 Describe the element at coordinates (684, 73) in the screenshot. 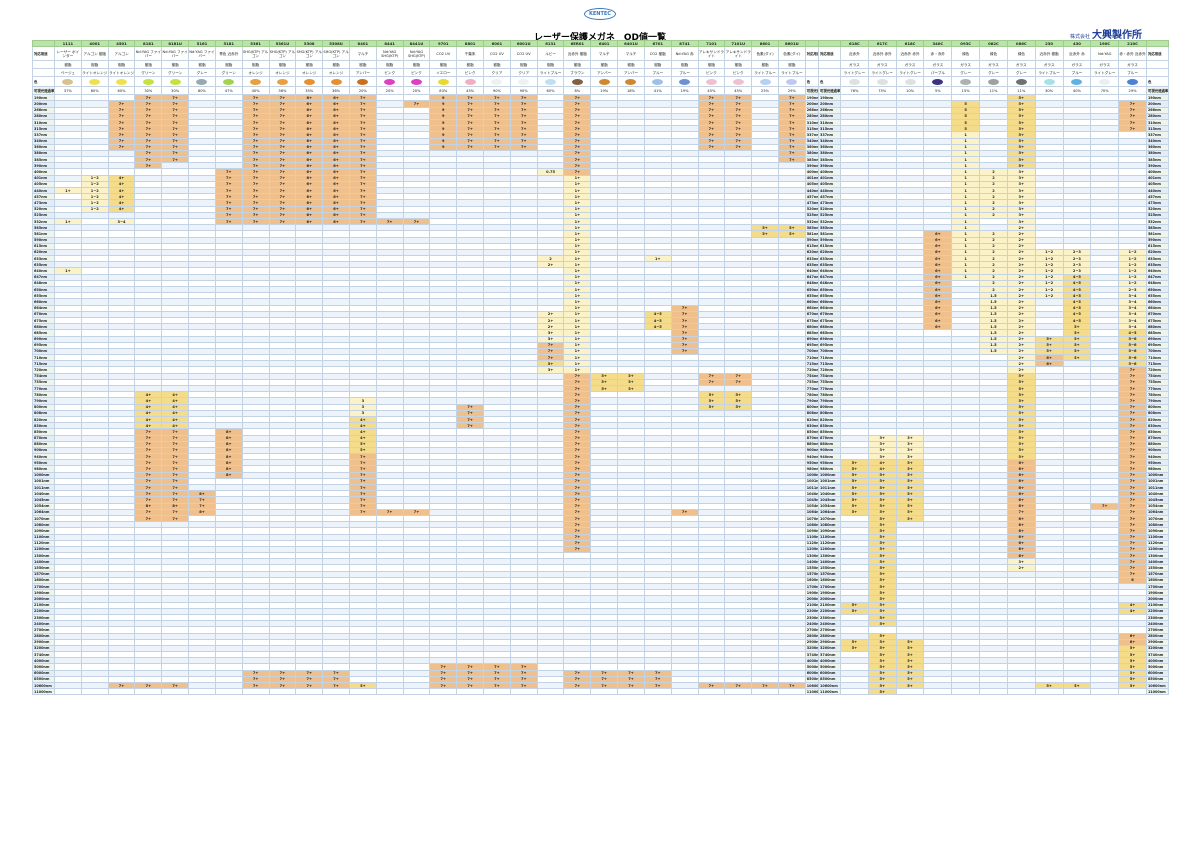

I see `col-color-name: ブルー` at that location.